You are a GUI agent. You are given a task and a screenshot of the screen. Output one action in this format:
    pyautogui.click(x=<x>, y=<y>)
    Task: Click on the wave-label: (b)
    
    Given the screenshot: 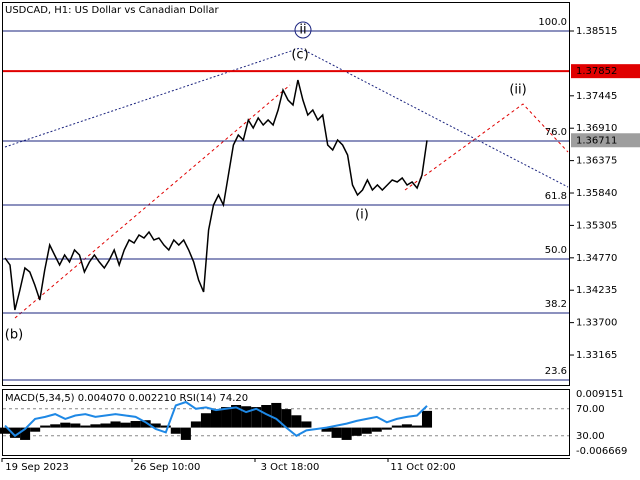 What is the action you would take?
    pyautogui.click(x=14, y=335)
    